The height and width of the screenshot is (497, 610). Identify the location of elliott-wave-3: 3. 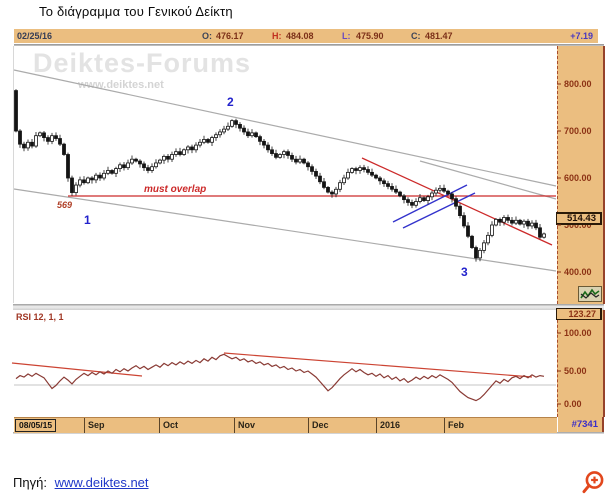
(464, 272).